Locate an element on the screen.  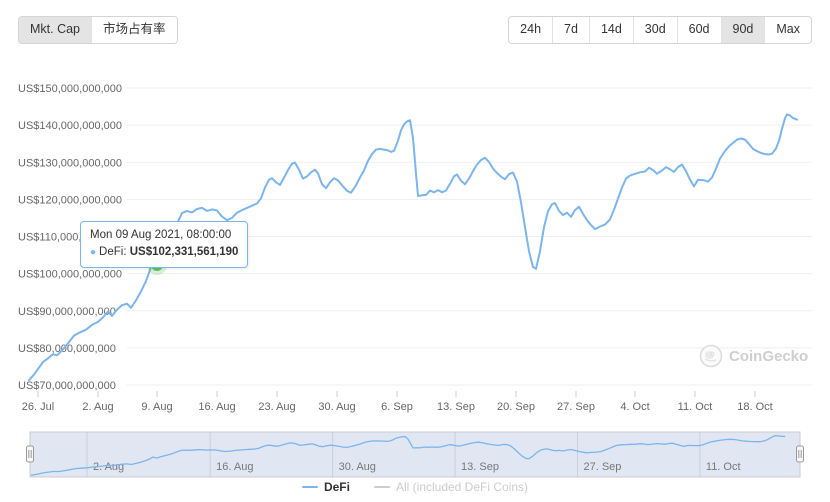
y-axis-label-100: US$100,000,000,000 is located at coordinates (70, 275).